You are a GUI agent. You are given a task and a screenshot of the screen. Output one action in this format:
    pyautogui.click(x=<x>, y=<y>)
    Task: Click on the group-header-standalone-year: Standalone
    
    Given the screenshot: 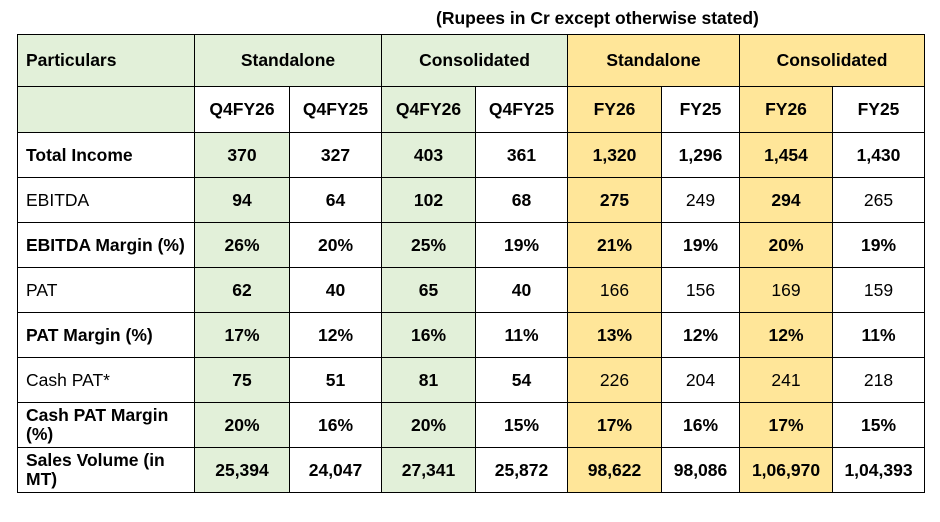 What is the action you would take?
    pyautogui.click(x=653, y=60)
    